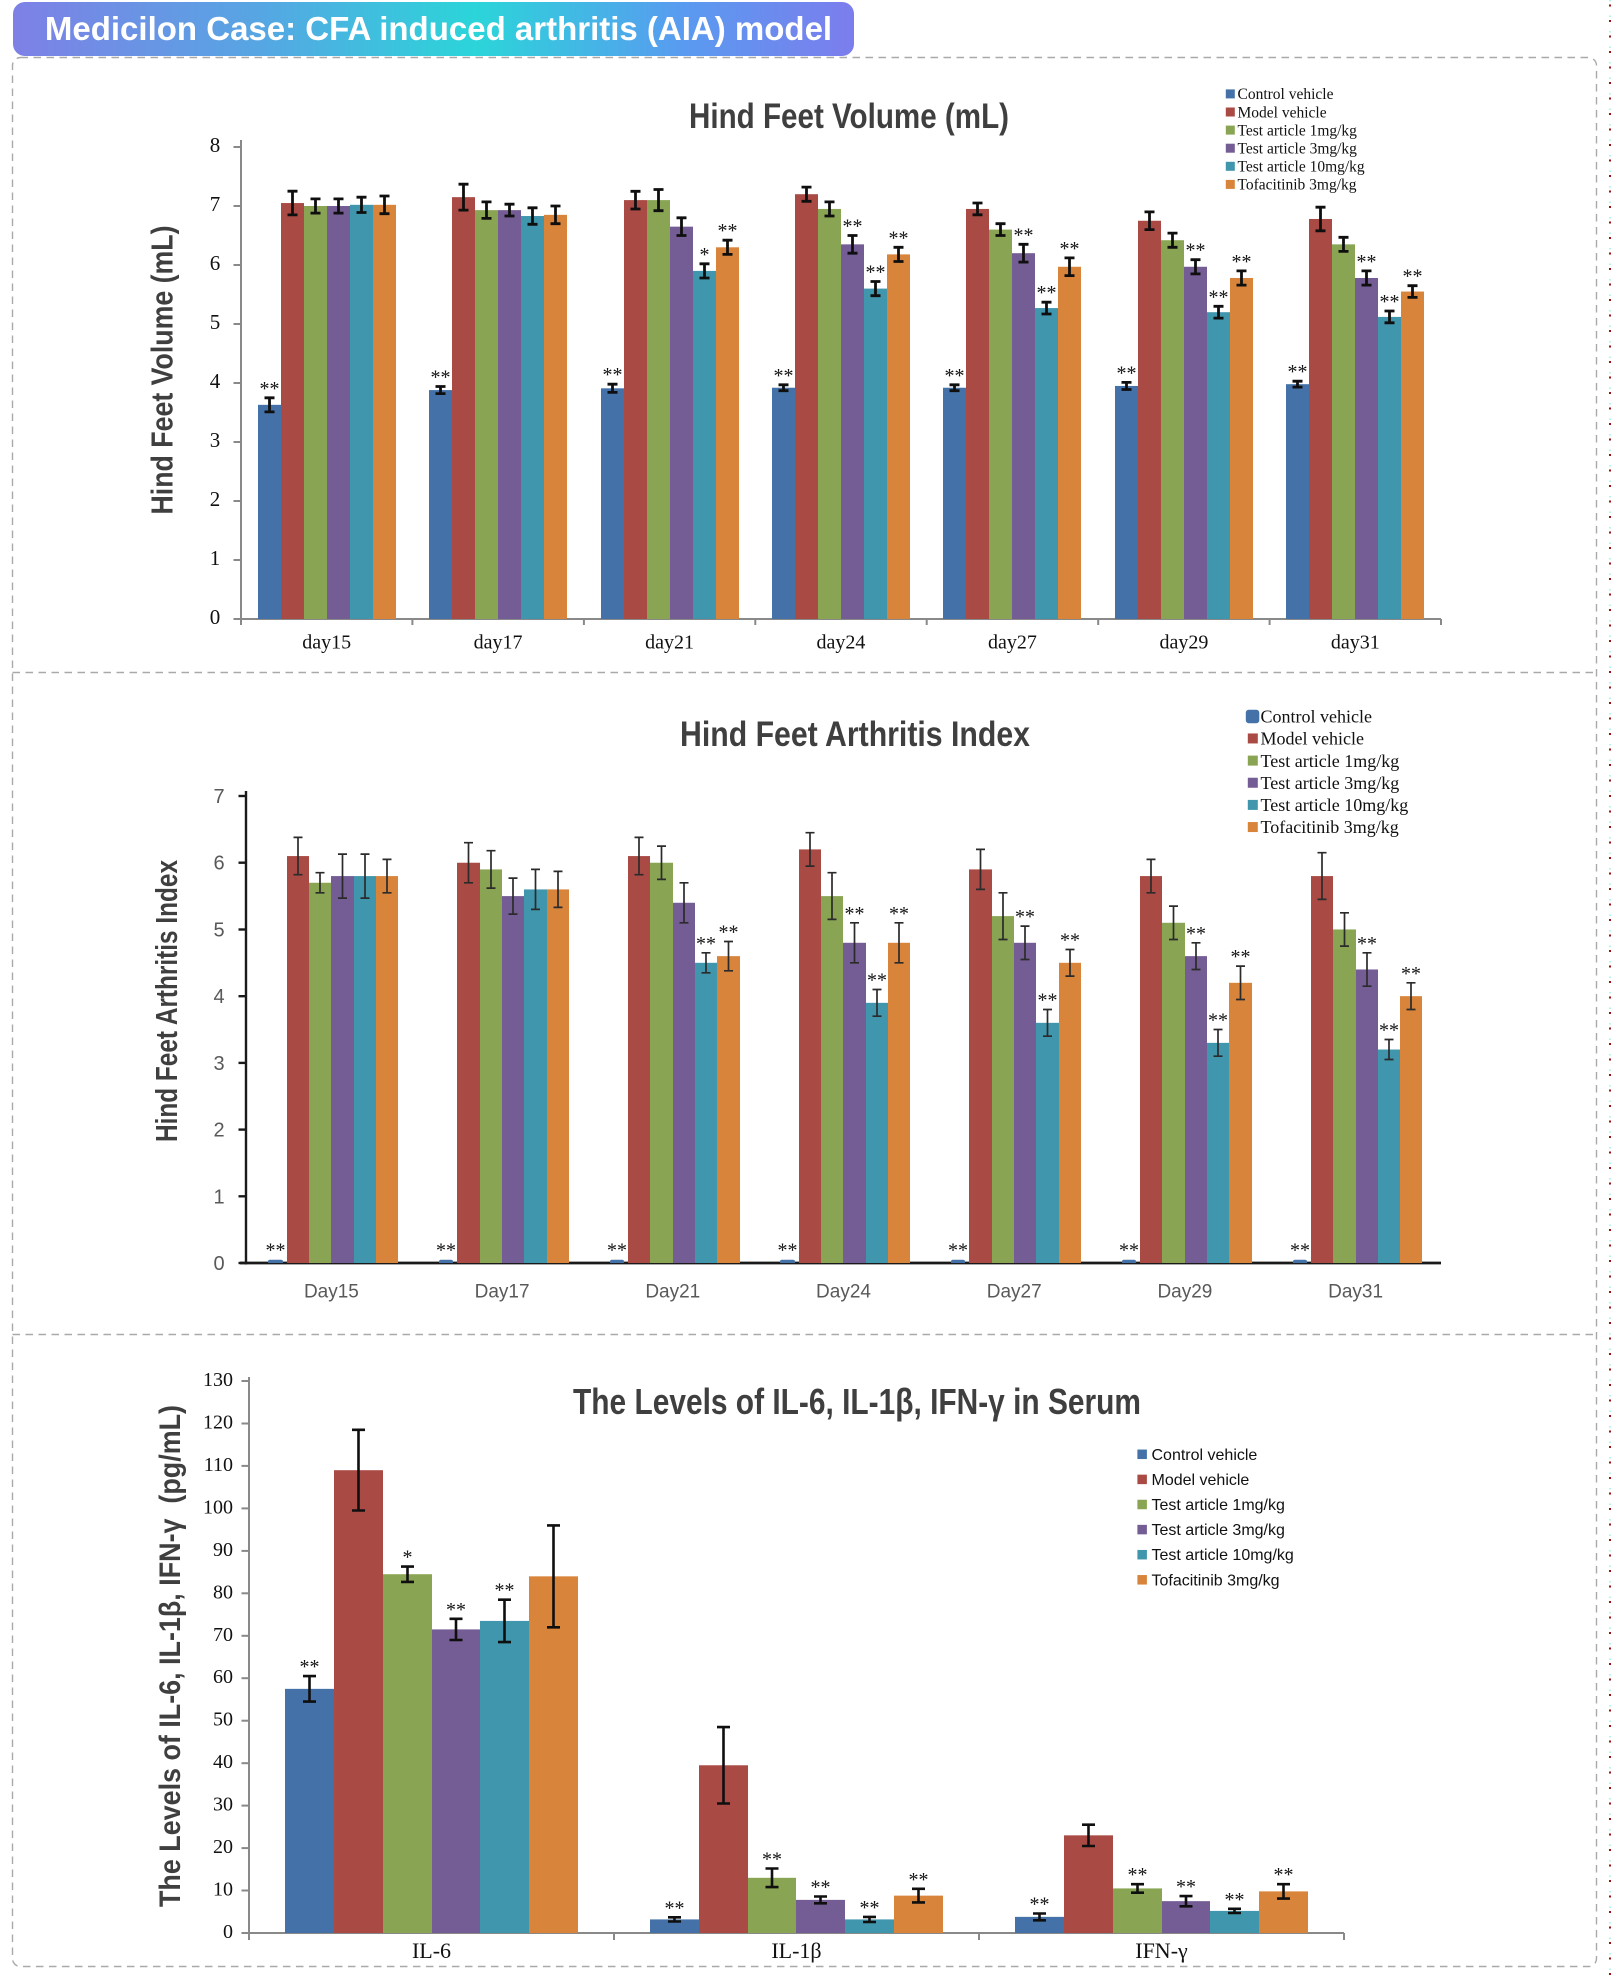  What do you see at coordinates (223, 1847) in the screenshot?
I see `svg-text: 20` at bounding box center [223, 1847].